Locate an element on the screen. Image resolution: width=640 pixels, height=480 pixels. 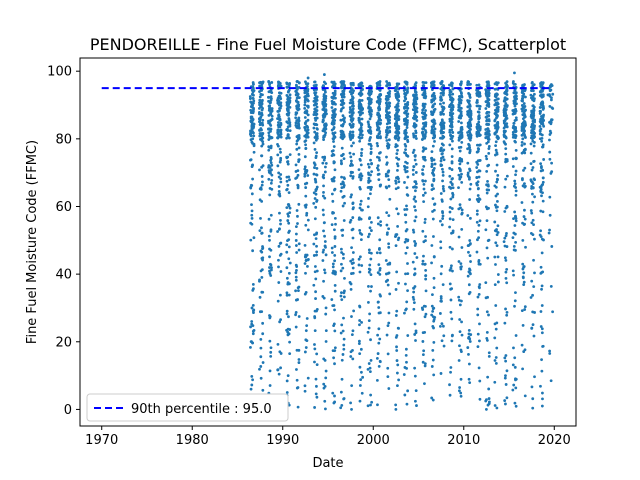
y-tick-label: 60 is located at coordinates (63, 207).